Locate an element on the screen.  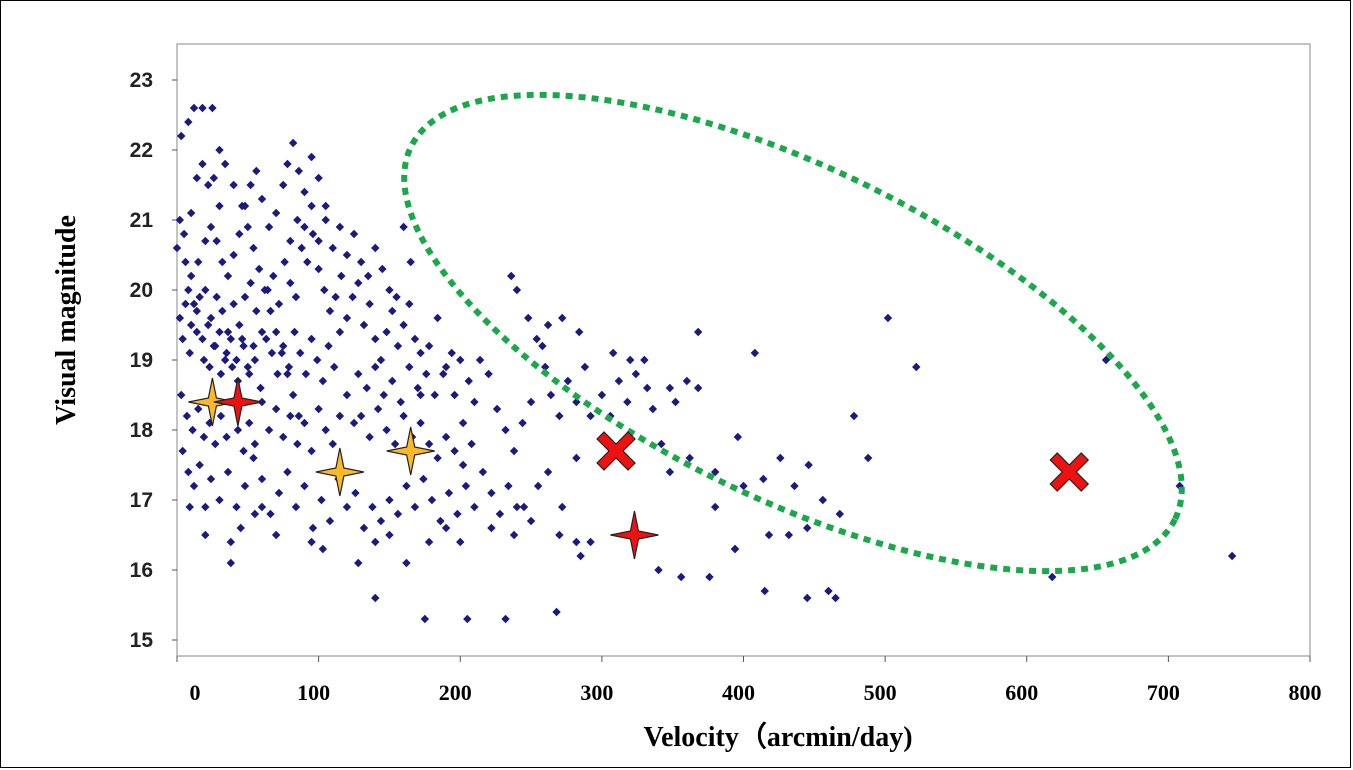
x-tick-label: 200 is located at coordinates (455, 692).